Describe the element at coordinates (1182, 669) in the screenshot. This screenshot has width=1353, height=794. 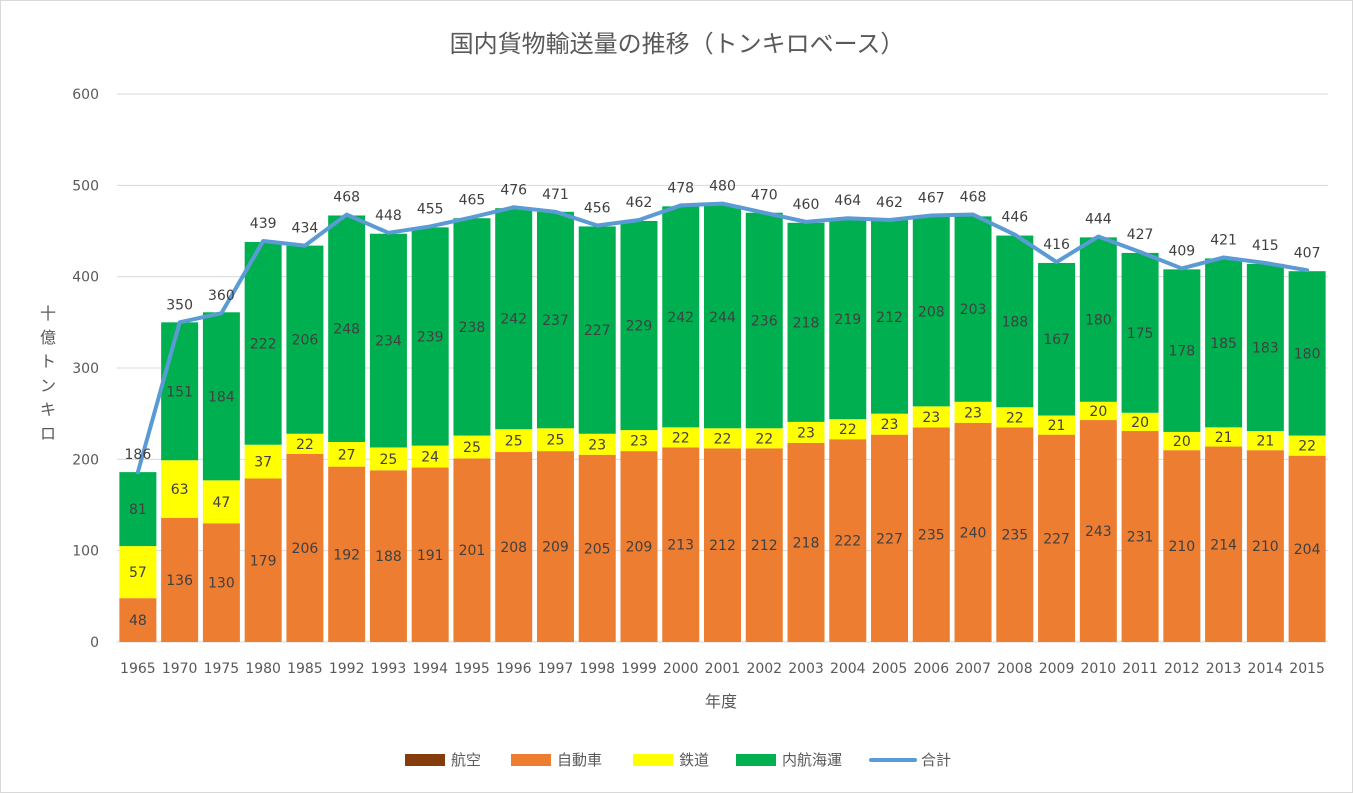
I see `x-tick-label: 2012` at that location.